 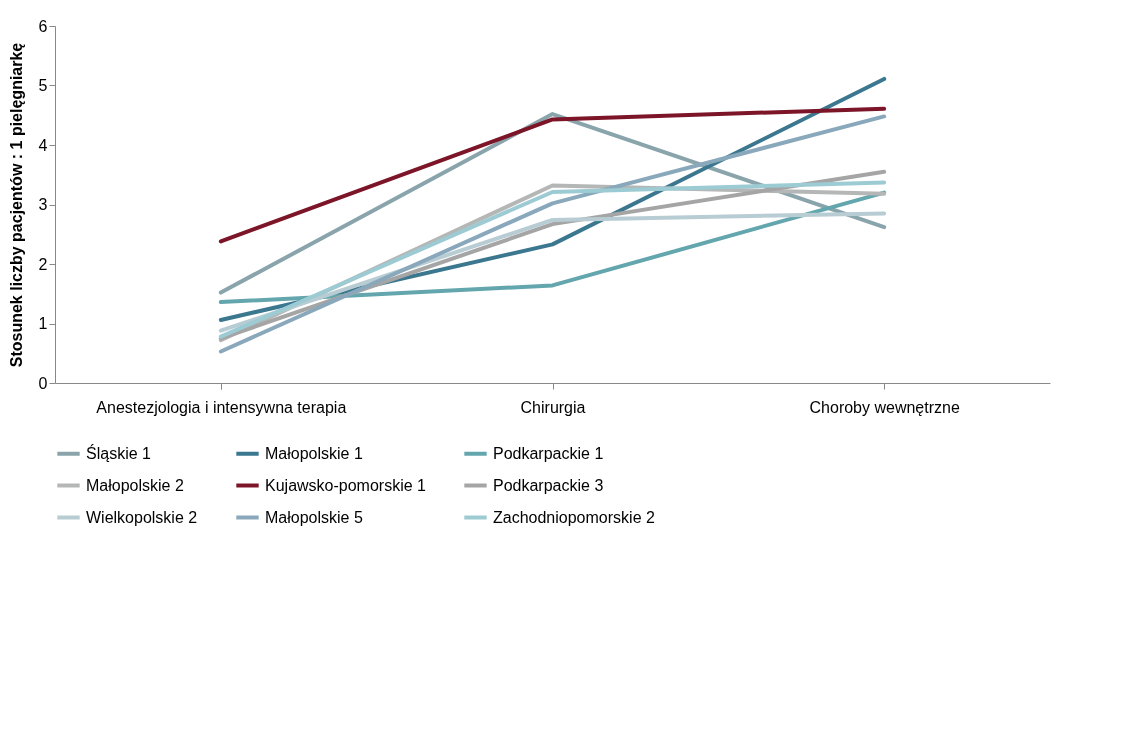 What do you see at coordinates (548, 453) in the screenshot?
I see `legend-label: Podkarpackie 1` at bounding box center [548, 453].